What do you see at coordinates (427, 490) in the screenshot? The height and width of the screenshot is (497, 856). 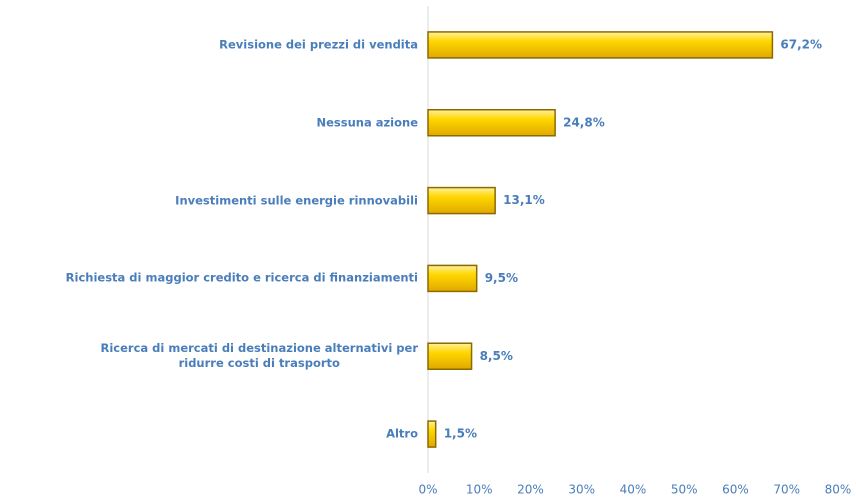 I see `x-tick-label: 0%` at bounding box center [427, 490].